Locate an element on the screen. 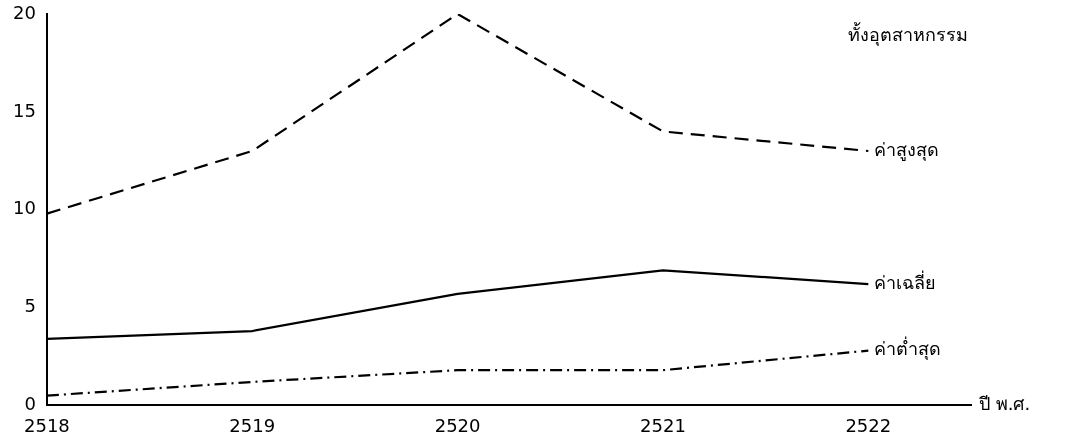 This screenshot has height=447, width=1081. y-tick-label: 10 is located at coordinates (24, 208).